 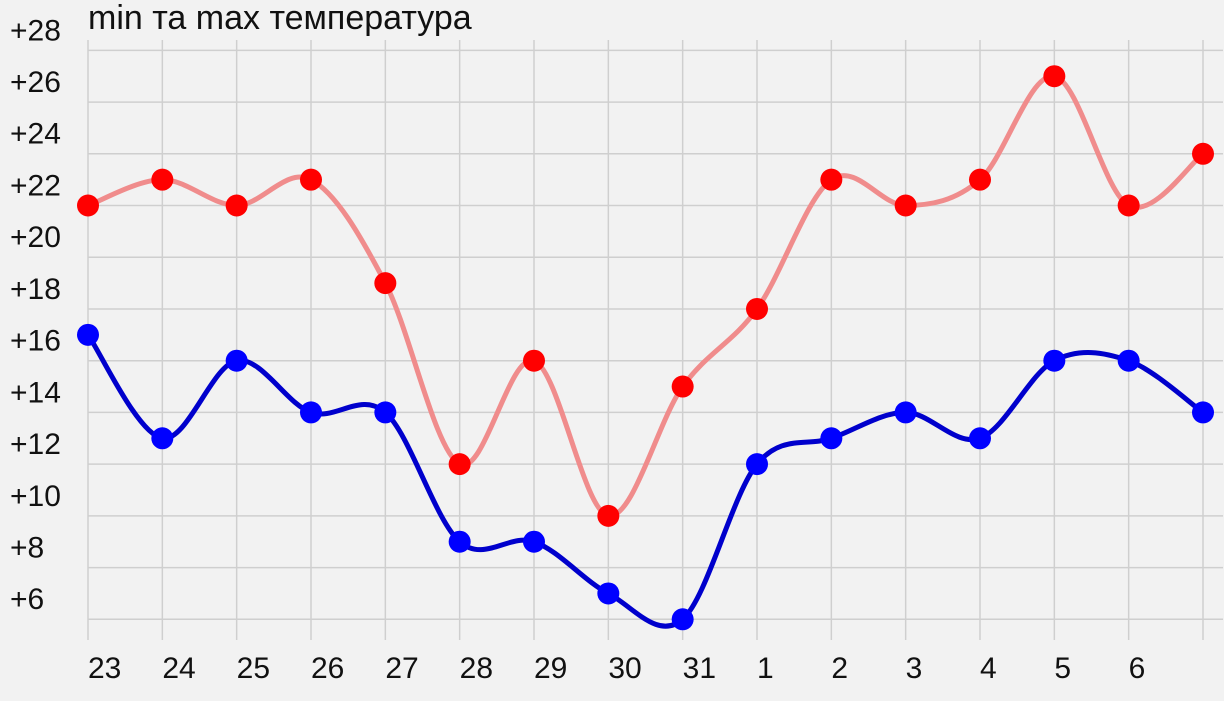 I want to click on chart-title: min та max температура, so click(x=280, y=18).